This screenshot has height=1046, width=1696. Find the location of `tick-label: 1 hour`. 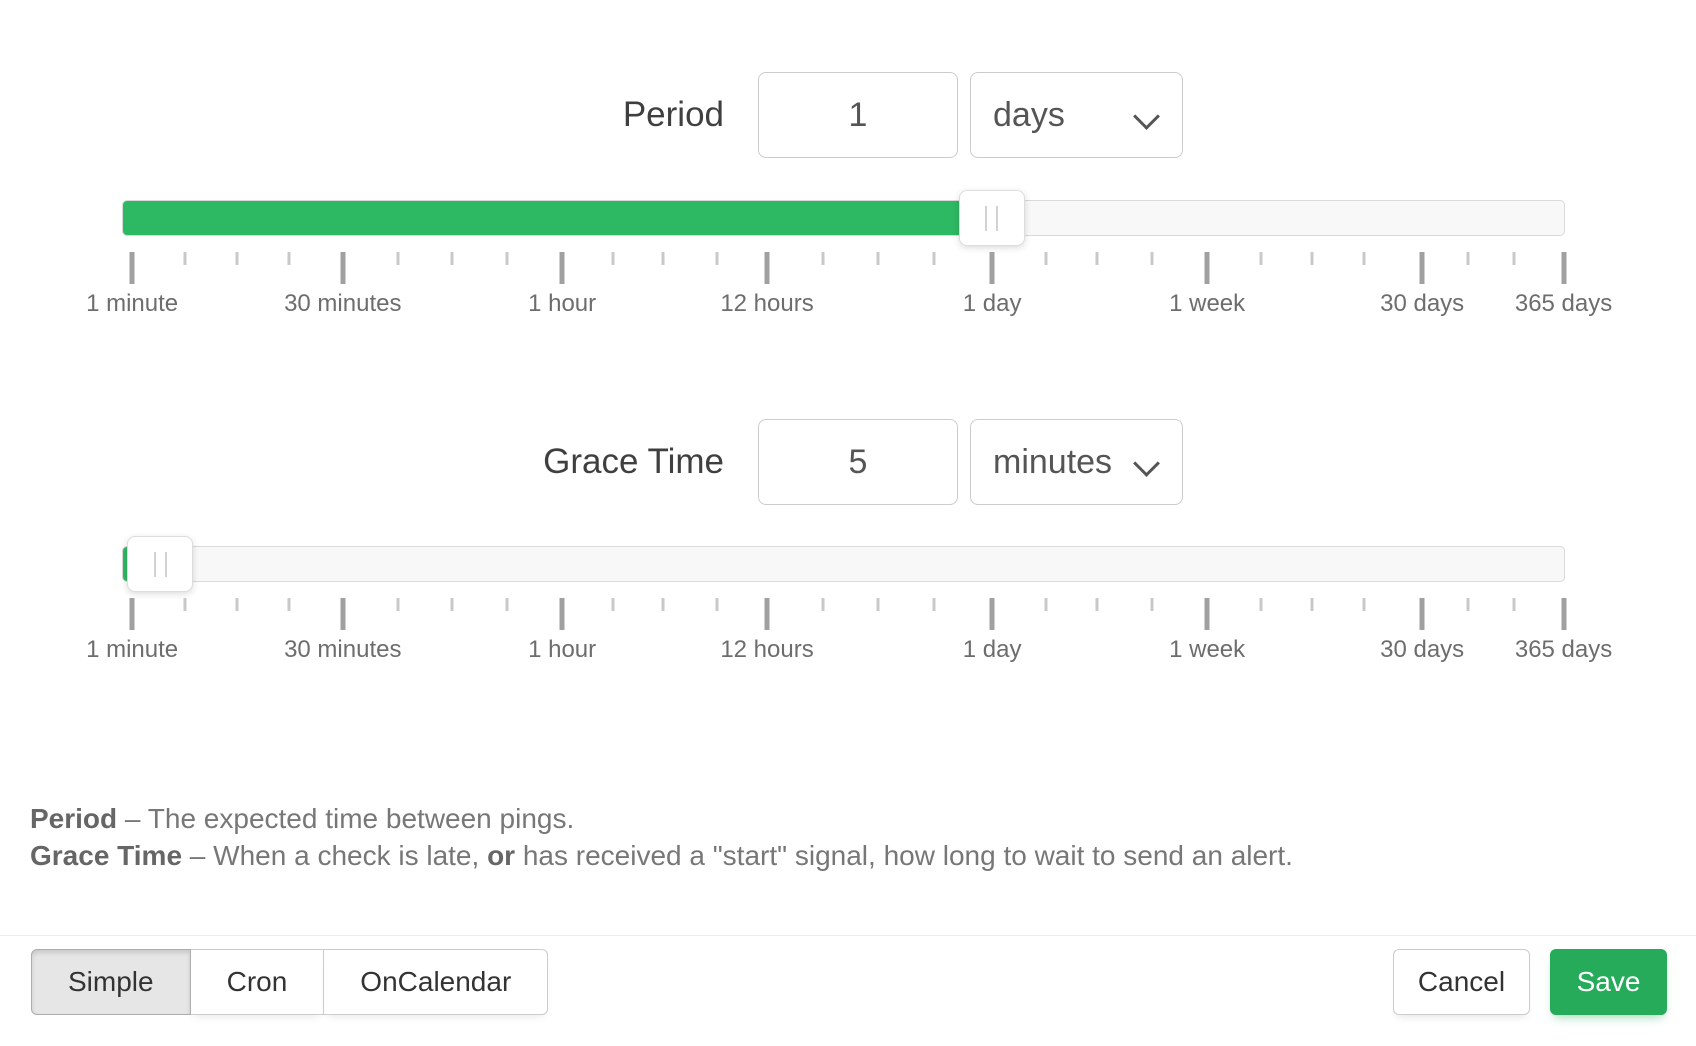

tick-label: 1 hour is located at coordinates (562, 303).